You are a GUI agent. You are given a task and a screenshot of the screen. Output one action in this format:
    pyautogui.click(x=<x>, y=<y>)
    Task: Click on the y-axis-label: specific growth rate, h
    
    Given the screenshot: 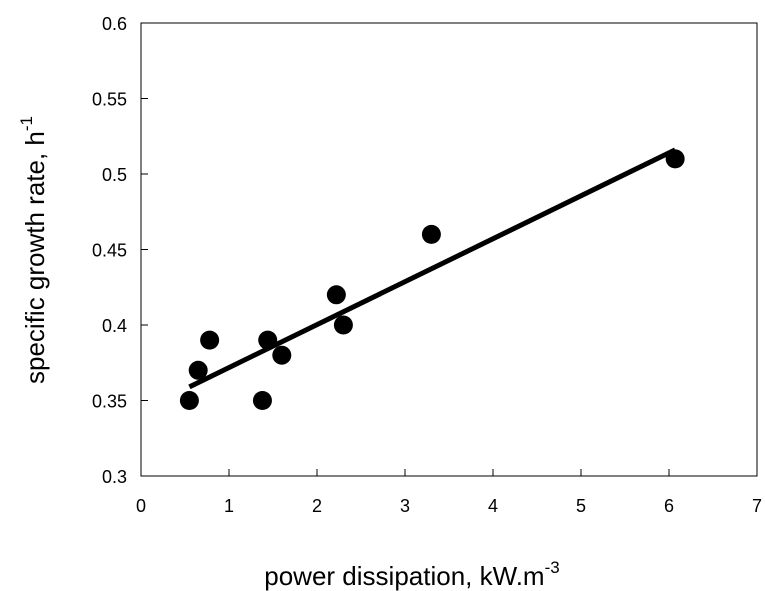 What is the action you would take?
    pyautogui.click(x=35, y=257)
    